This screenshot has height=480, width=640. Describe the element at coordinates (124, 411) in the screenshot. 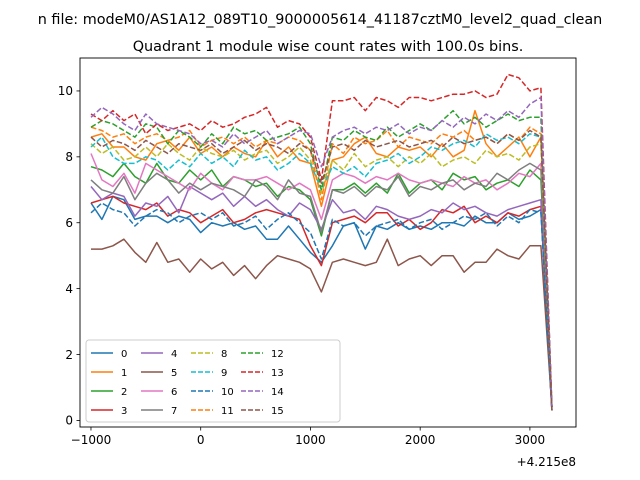

I see `legend-label-3: 3` at that location.